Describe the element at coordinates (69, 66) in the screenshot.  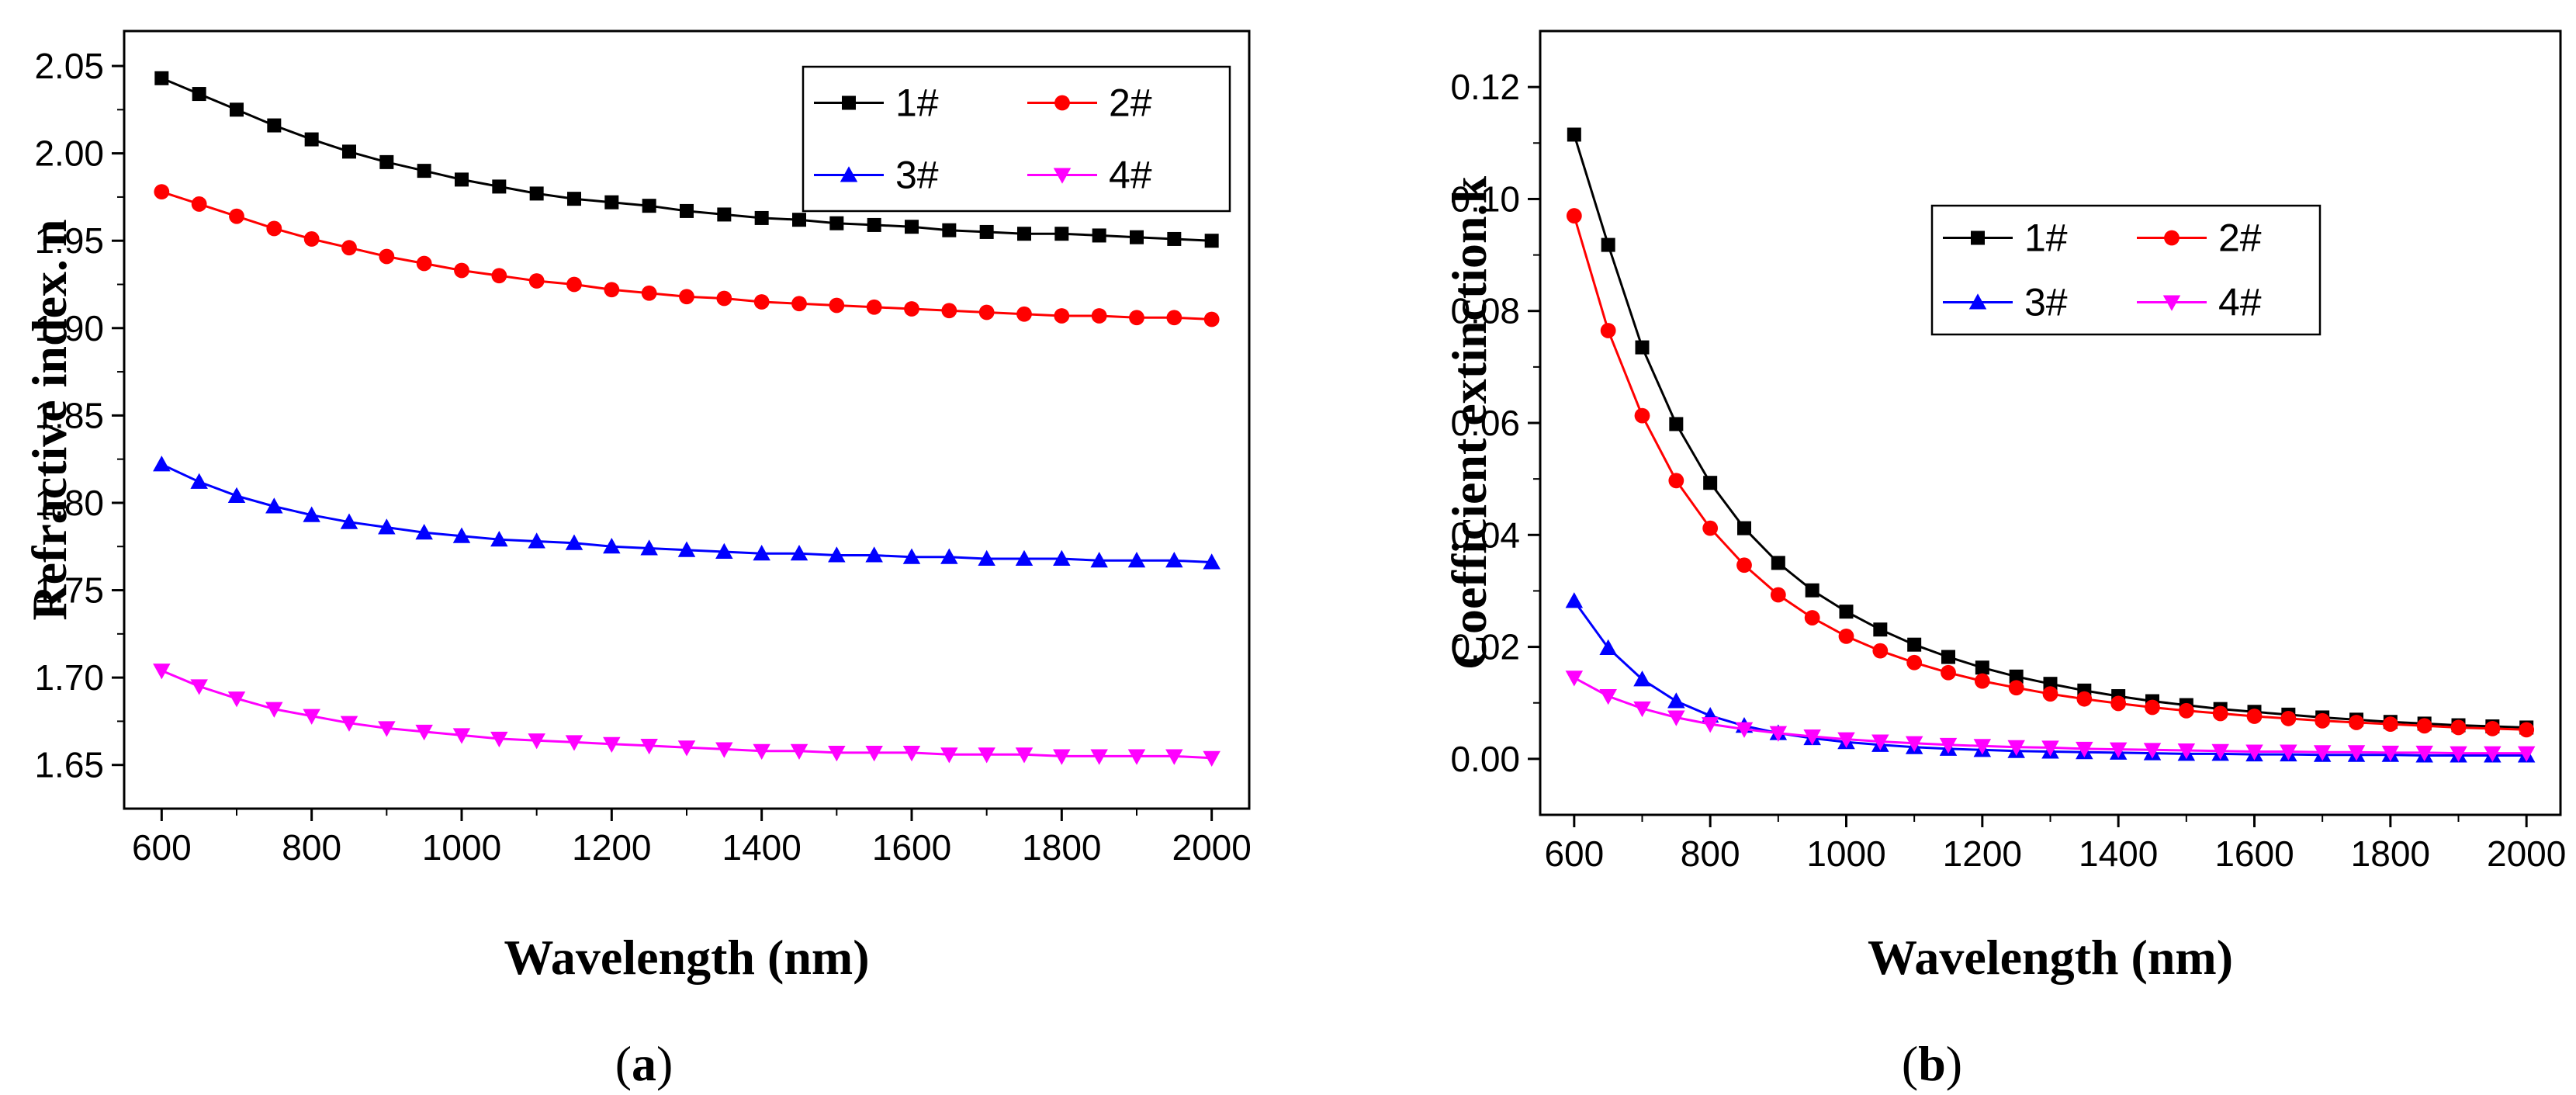
I see `y-tick-label: 2.05` at that location.